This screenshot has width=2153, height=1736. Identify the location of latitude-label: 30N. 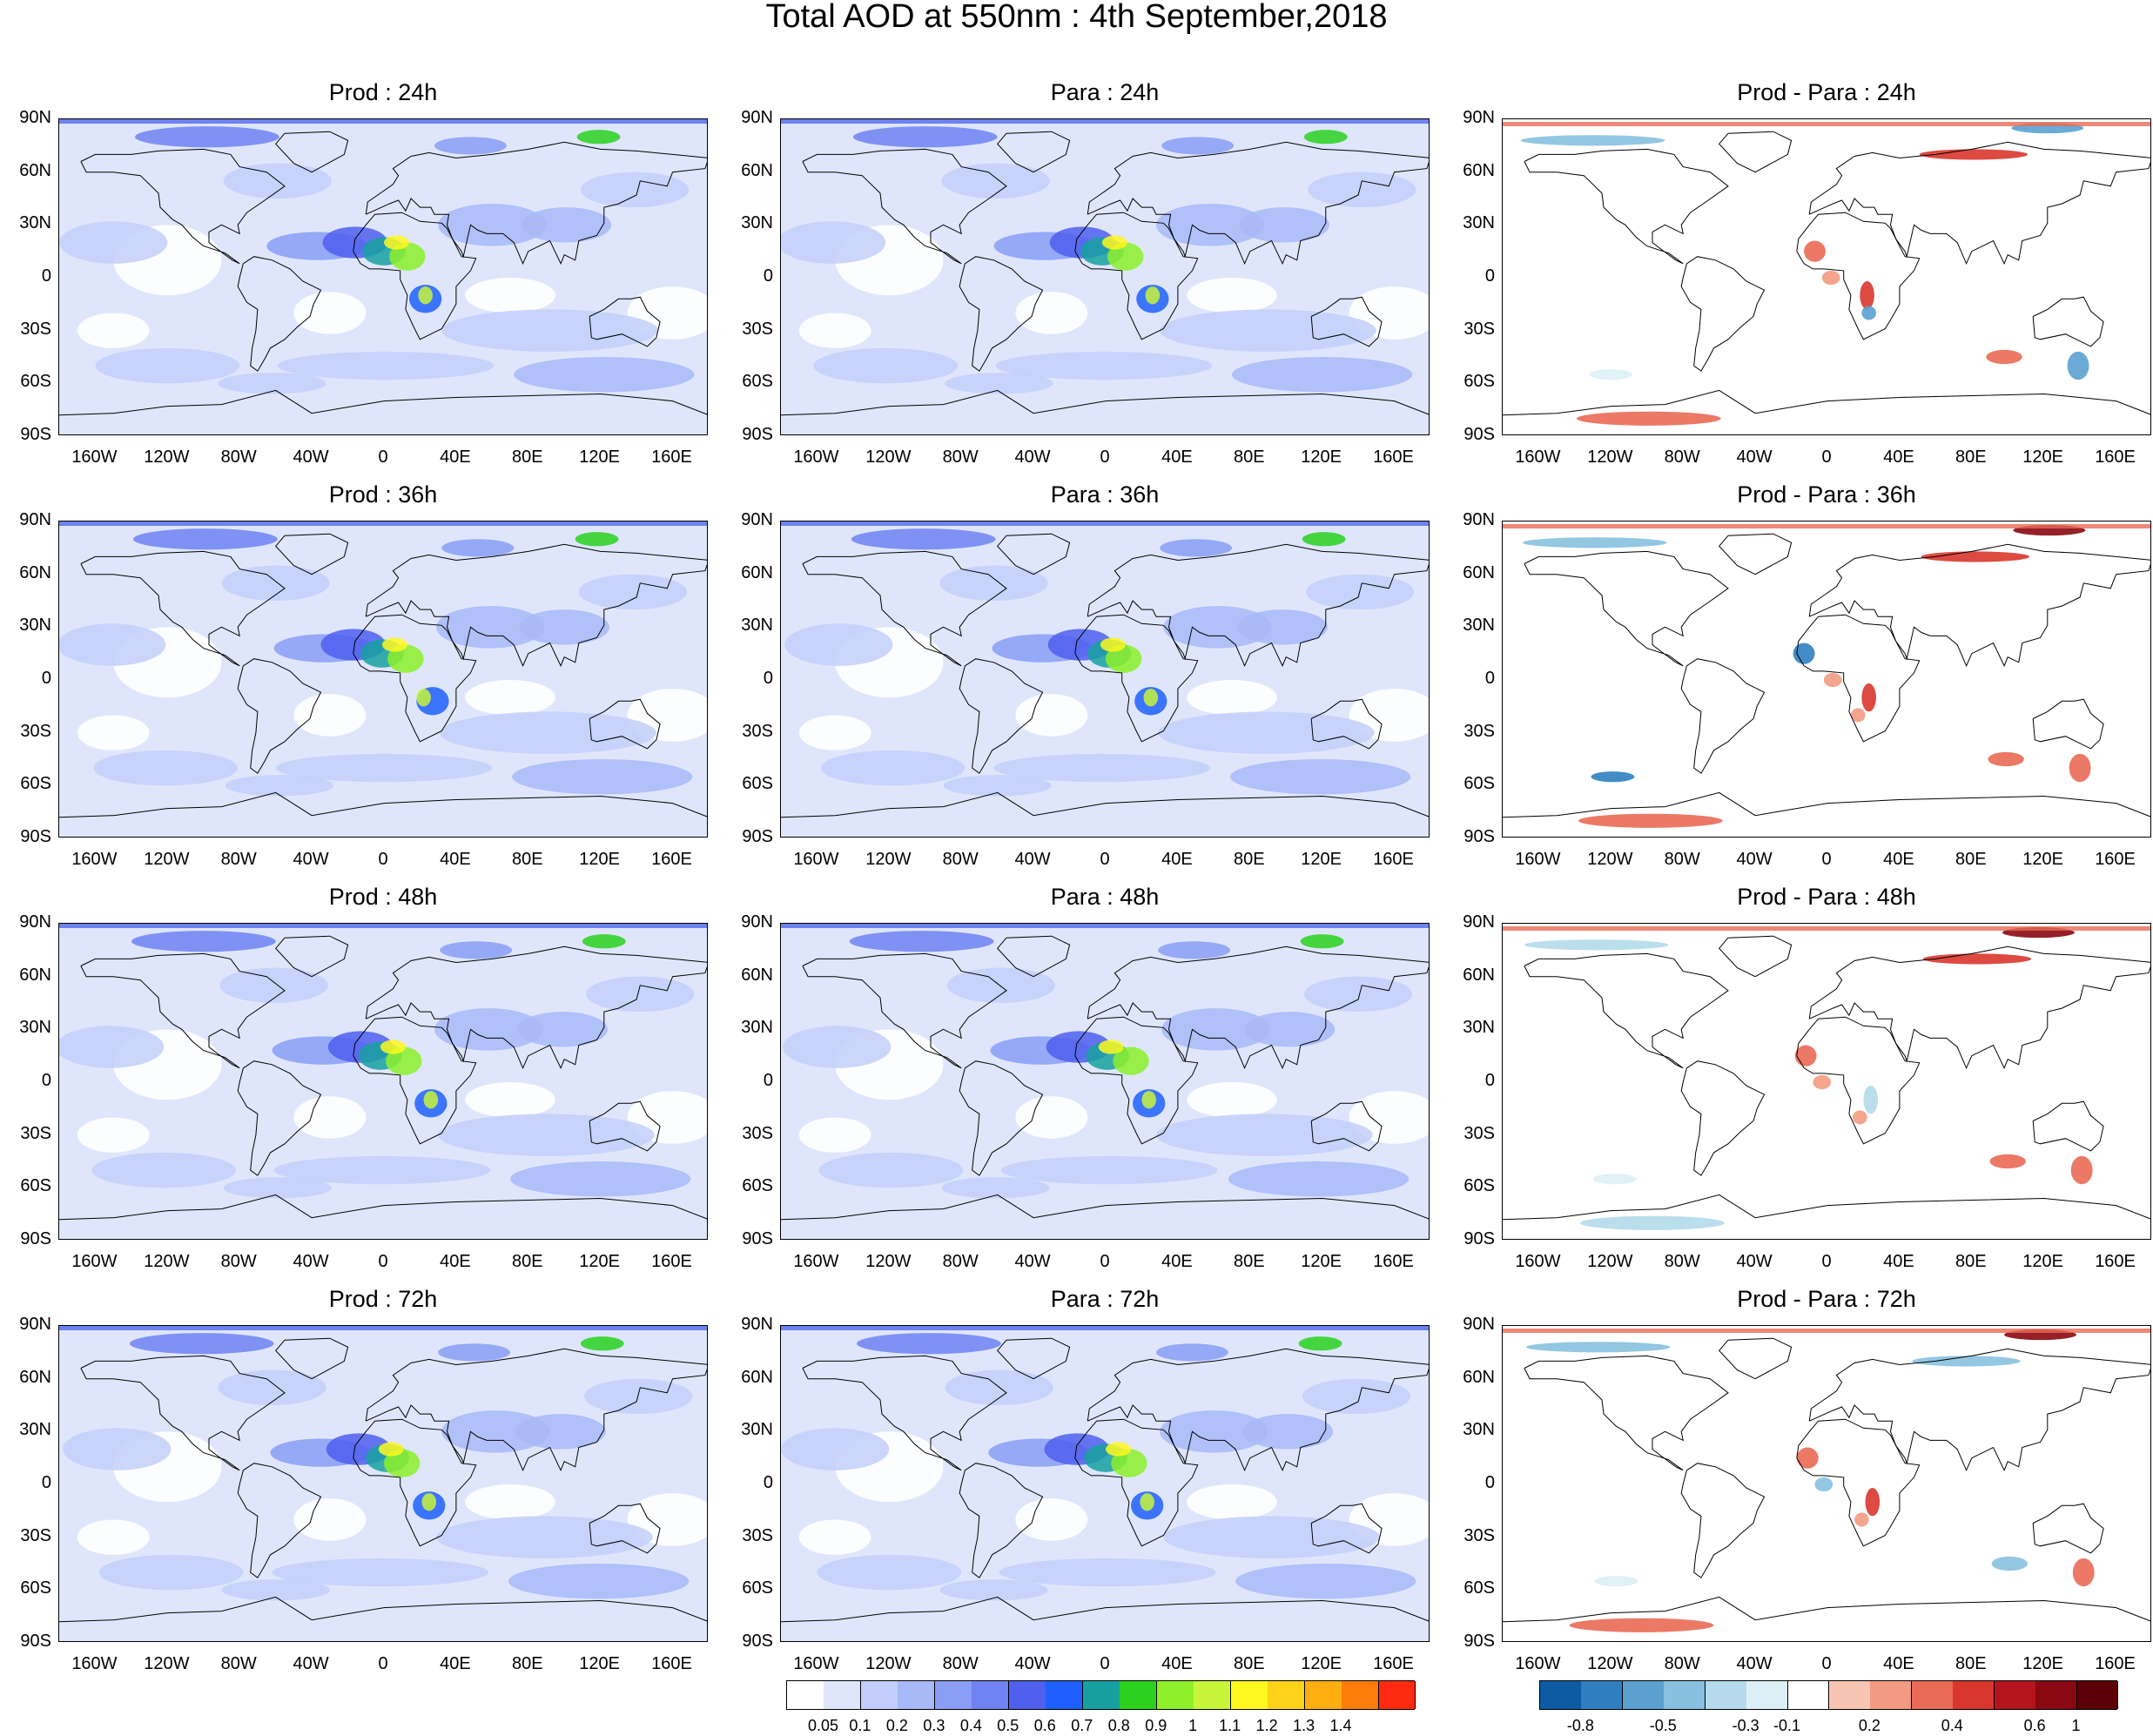
(35, 626).